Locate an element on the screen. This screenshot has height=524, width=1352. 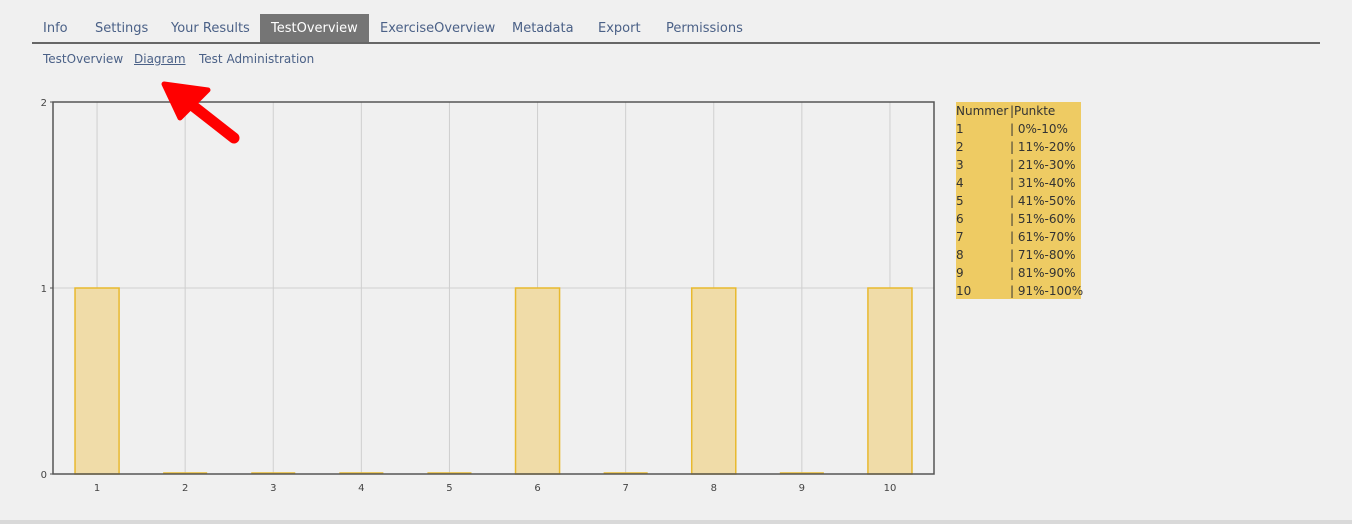
legend-row-number: 1 is located at coordinates (960, 129).